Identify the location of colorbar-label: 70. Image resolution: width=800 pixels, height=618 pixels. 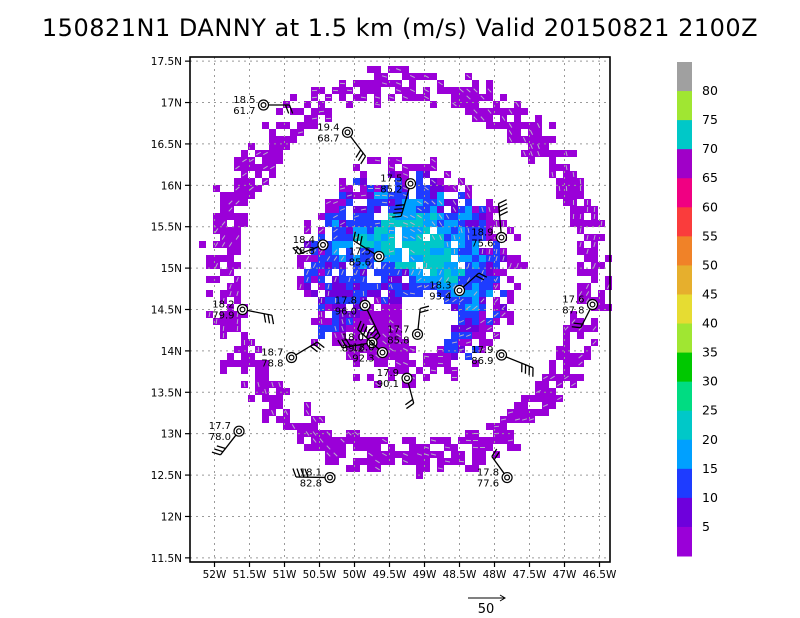
(710, 148).